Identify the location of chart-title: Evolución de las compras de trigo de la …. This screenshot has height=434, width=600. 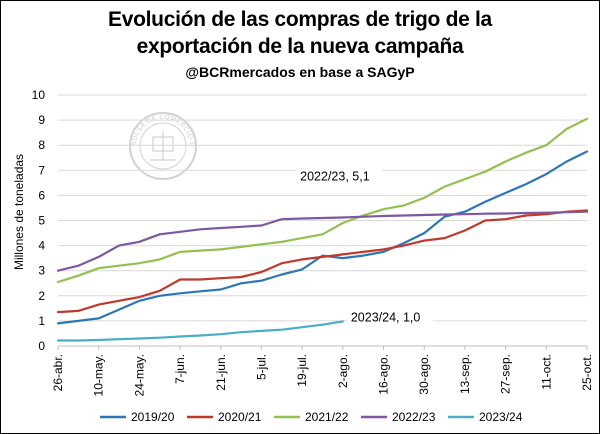
(300, 33).